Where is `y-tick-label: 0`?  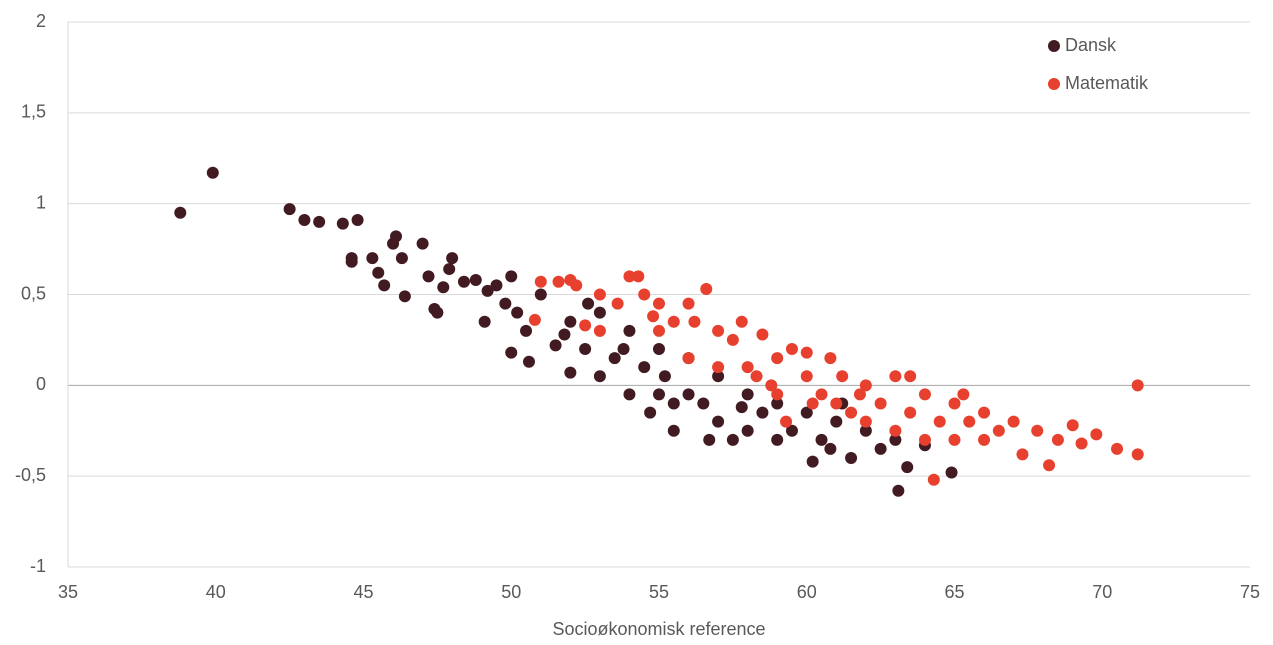
y-tick-label: 0 is located at coordinates (41, 384).